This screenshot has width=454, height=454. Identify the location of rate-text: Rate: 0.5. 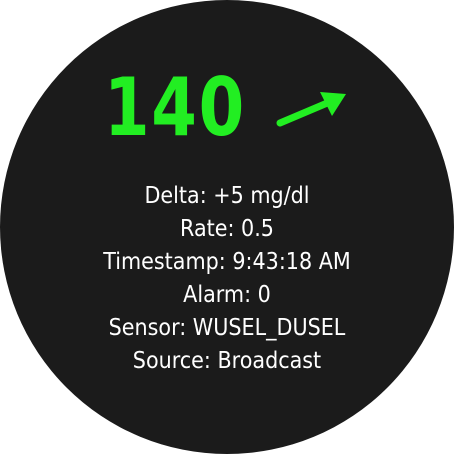
(227, 229).